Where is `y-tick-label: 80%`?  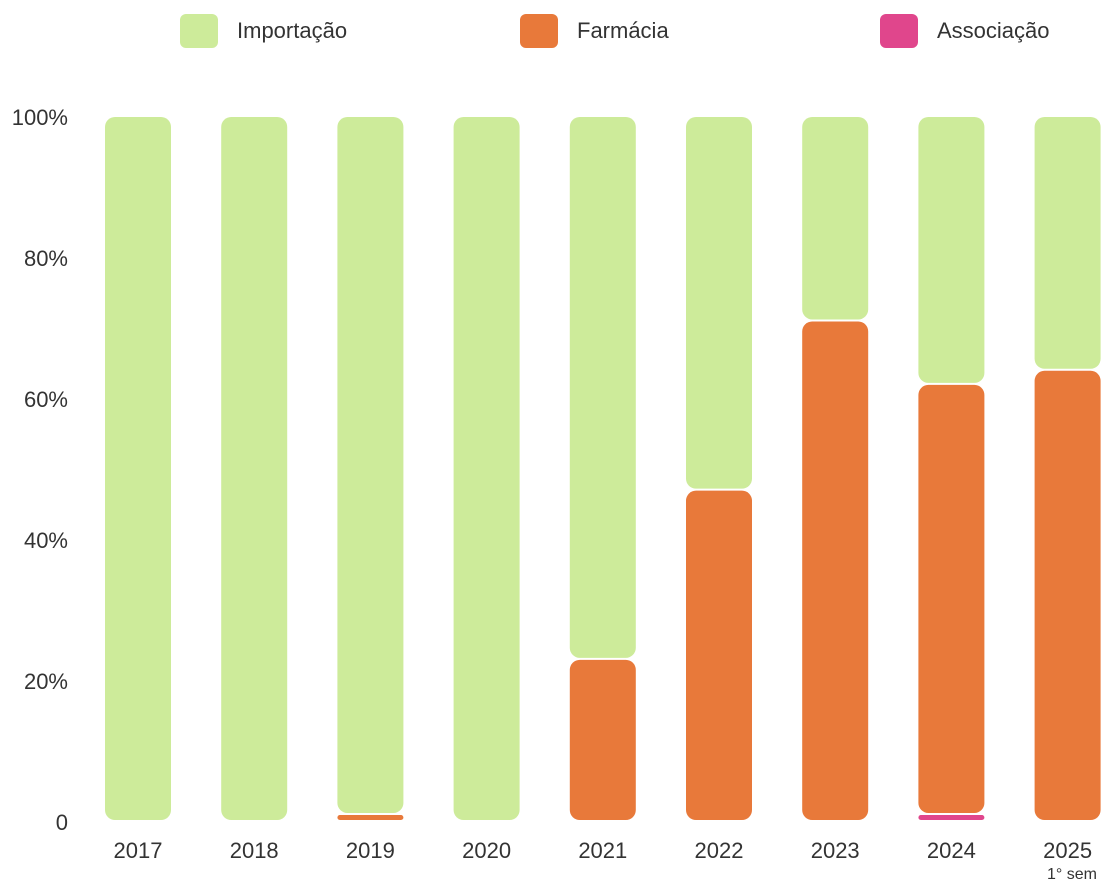 y-tick-label: 80% is located at coordinates (46, 258).